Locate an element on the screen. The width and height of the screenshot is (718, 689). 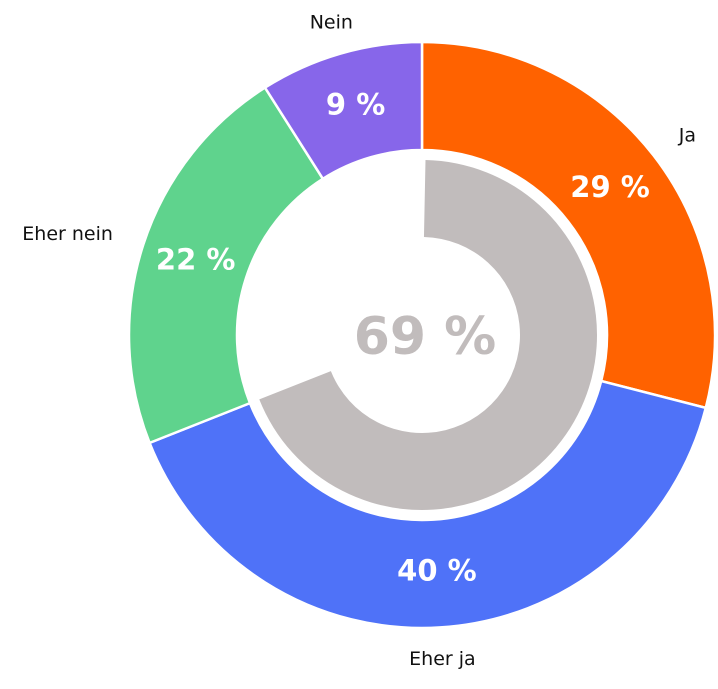
value-label: 22 % is located at coordinates (196, 259).